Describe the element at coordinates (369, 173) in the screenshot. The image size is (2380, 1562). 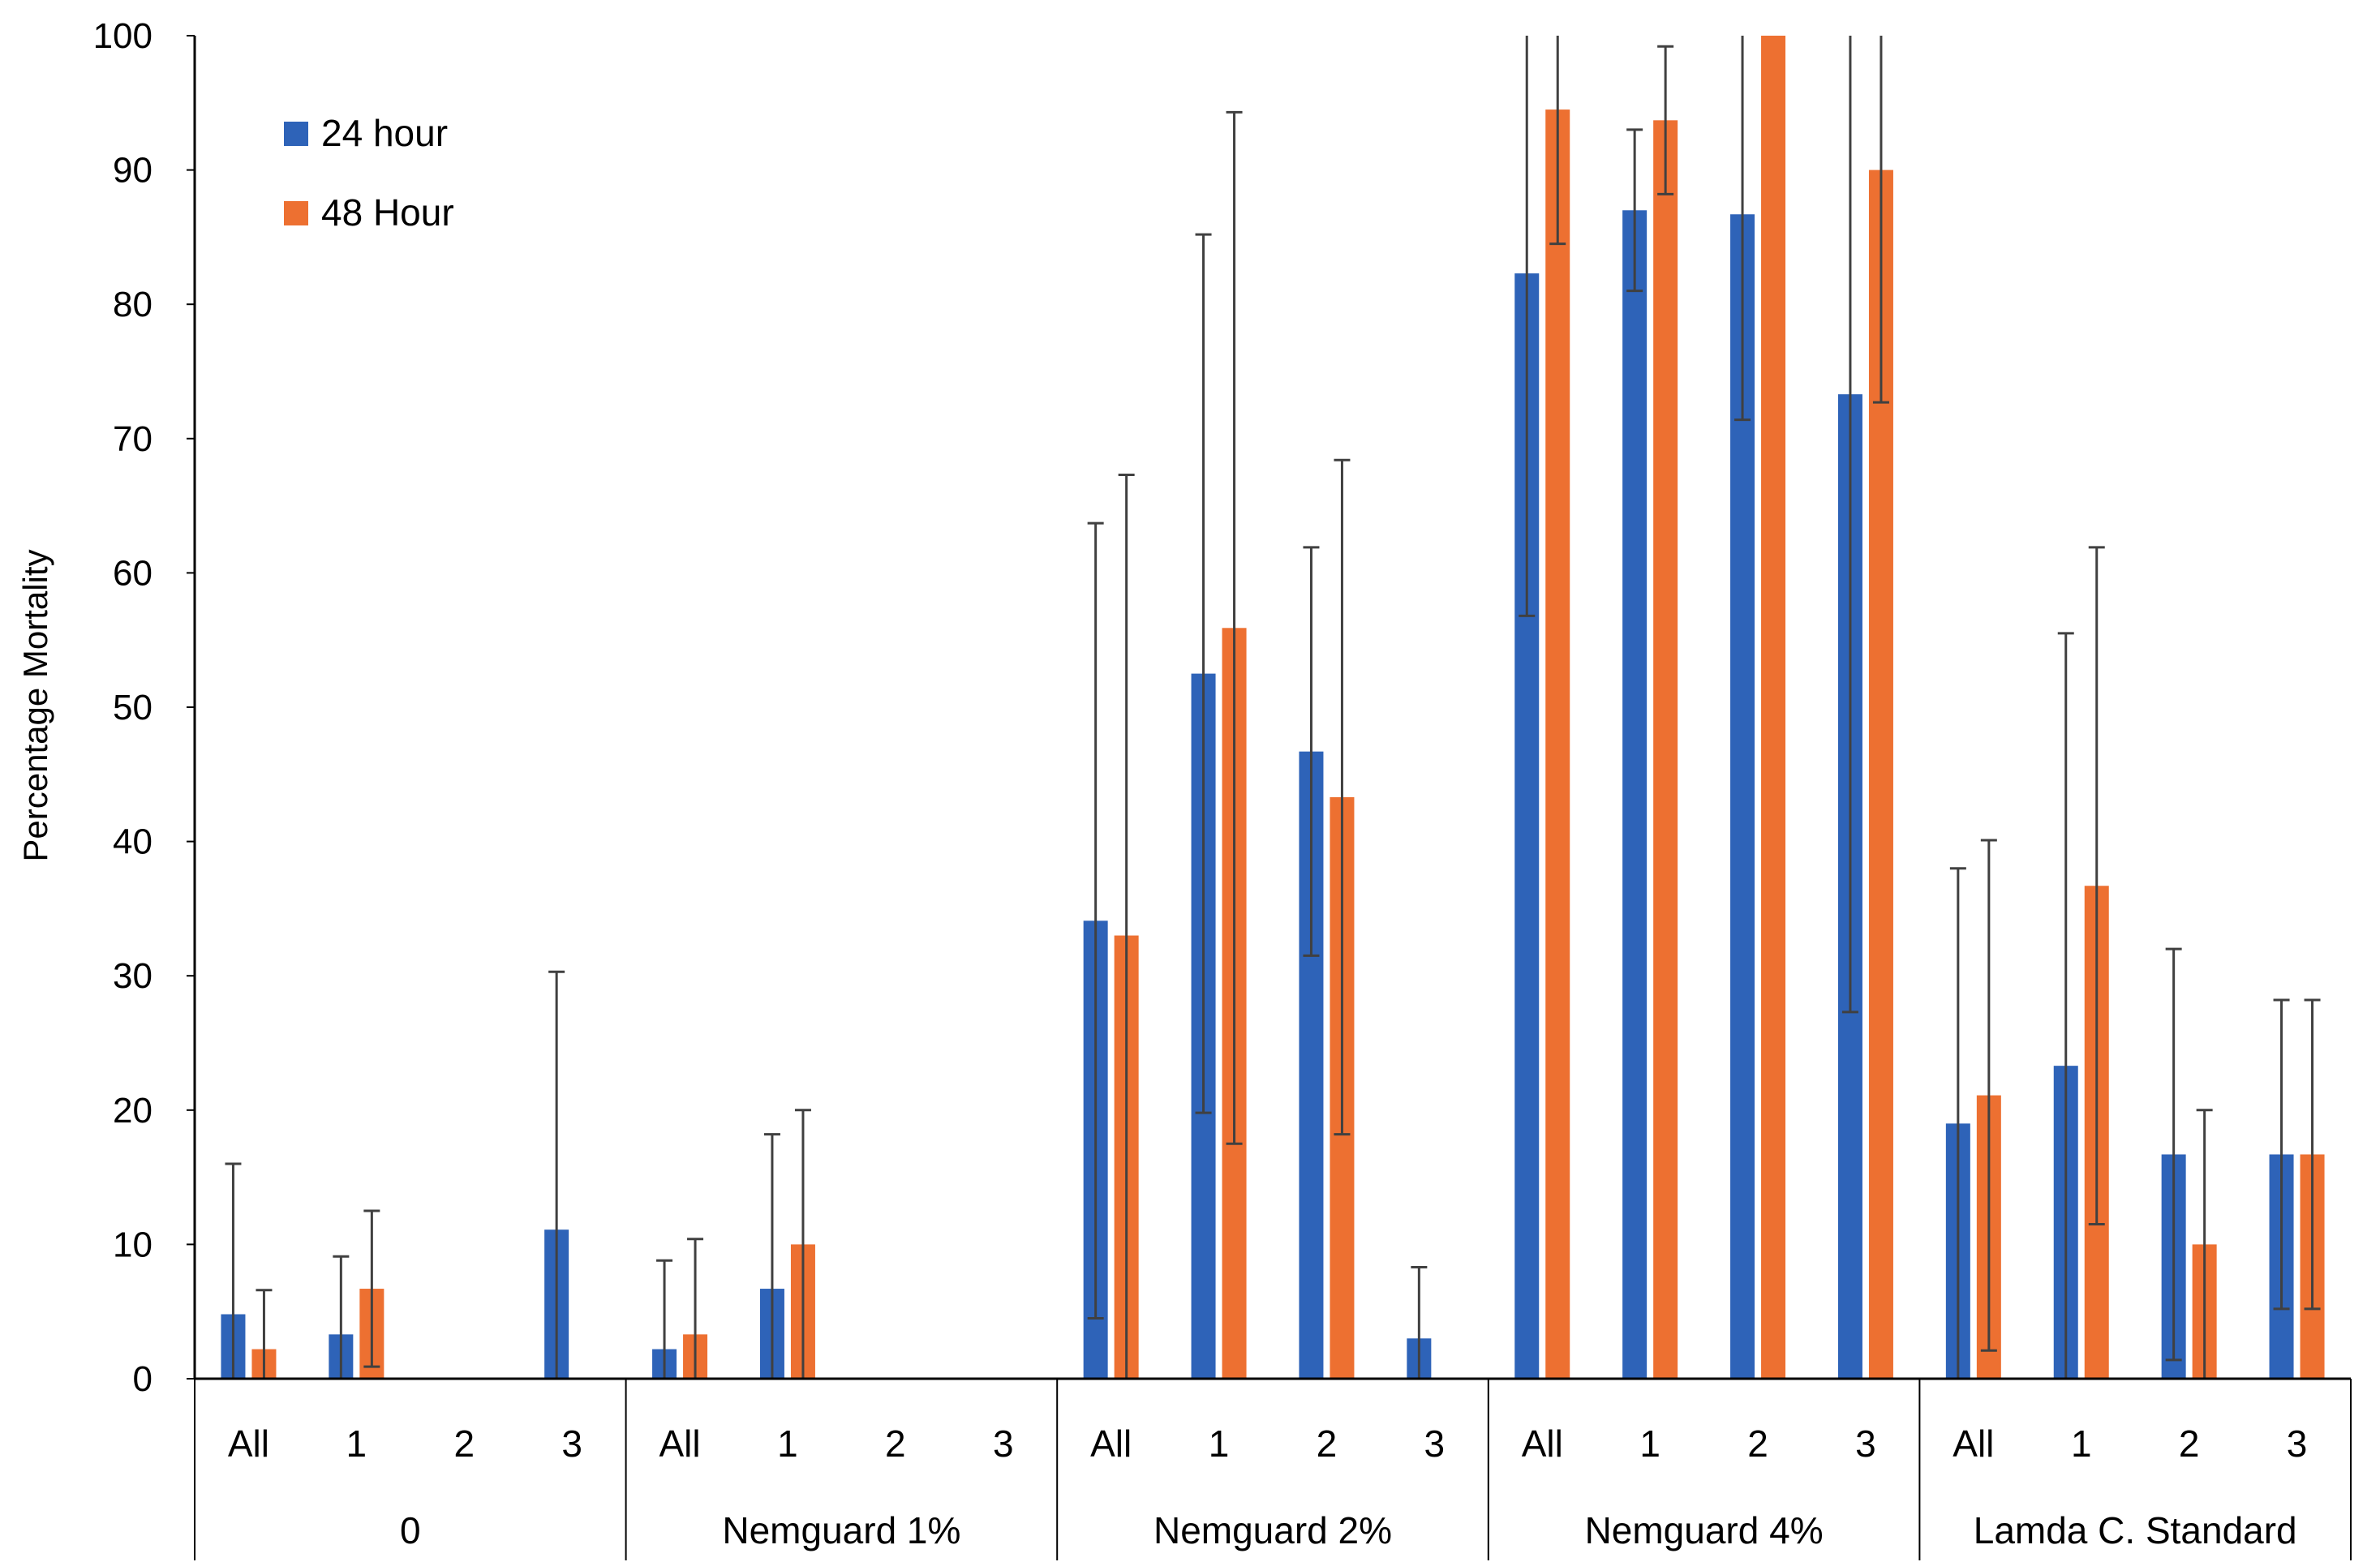
I see `legend: 24 hour 48 Hour` at that location.